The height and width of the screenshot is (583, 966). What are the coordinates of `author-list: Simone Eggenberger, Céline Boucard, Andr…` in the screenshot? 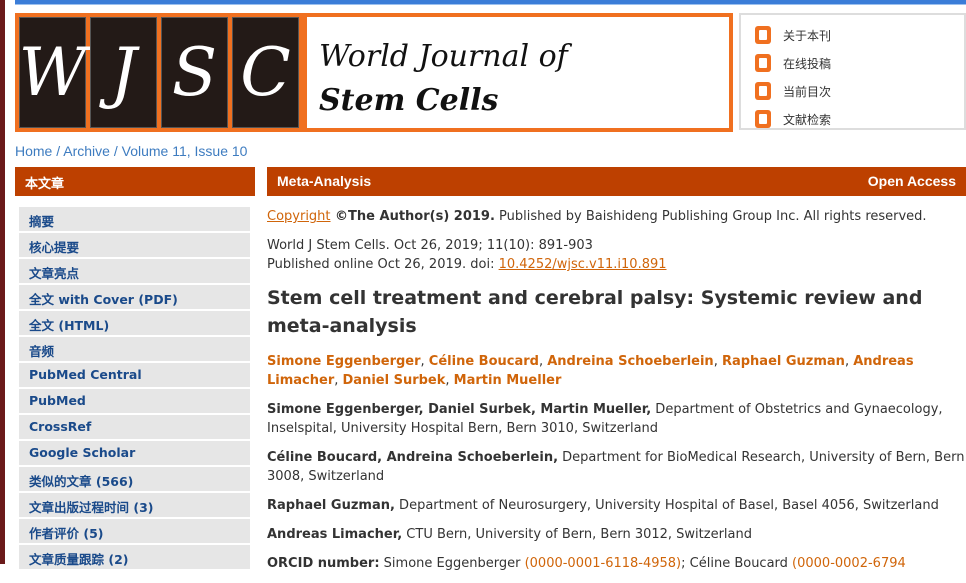 It's located at (616, 371).